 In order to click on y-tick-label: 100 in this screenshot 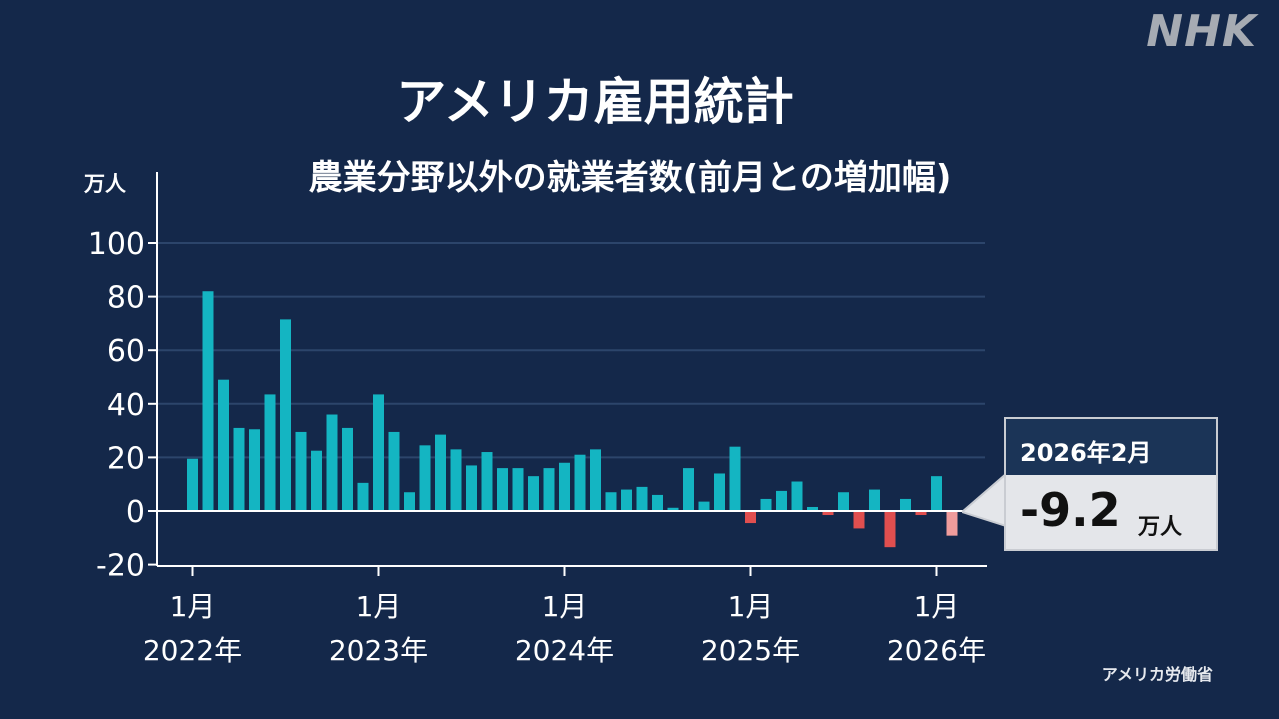, I will do `click(116, 244)`.